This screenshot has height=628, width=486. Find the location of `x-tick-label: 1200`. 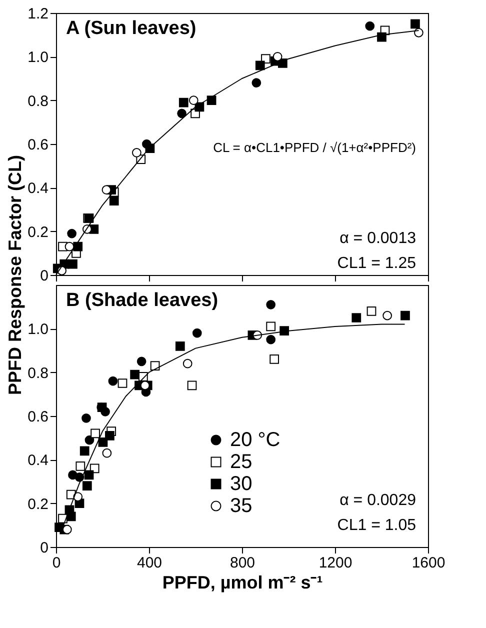

x-tick-label: 1200 is located at coordinates (335, 563).